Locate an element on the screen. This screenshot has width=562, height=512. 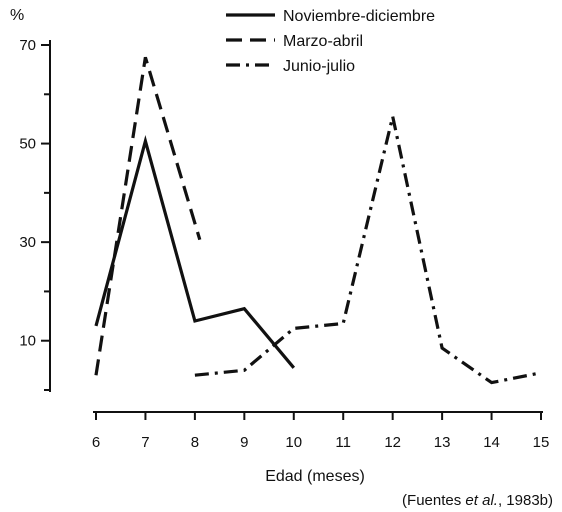
y-tick-label: 10 is located at coordinates (27, 341).